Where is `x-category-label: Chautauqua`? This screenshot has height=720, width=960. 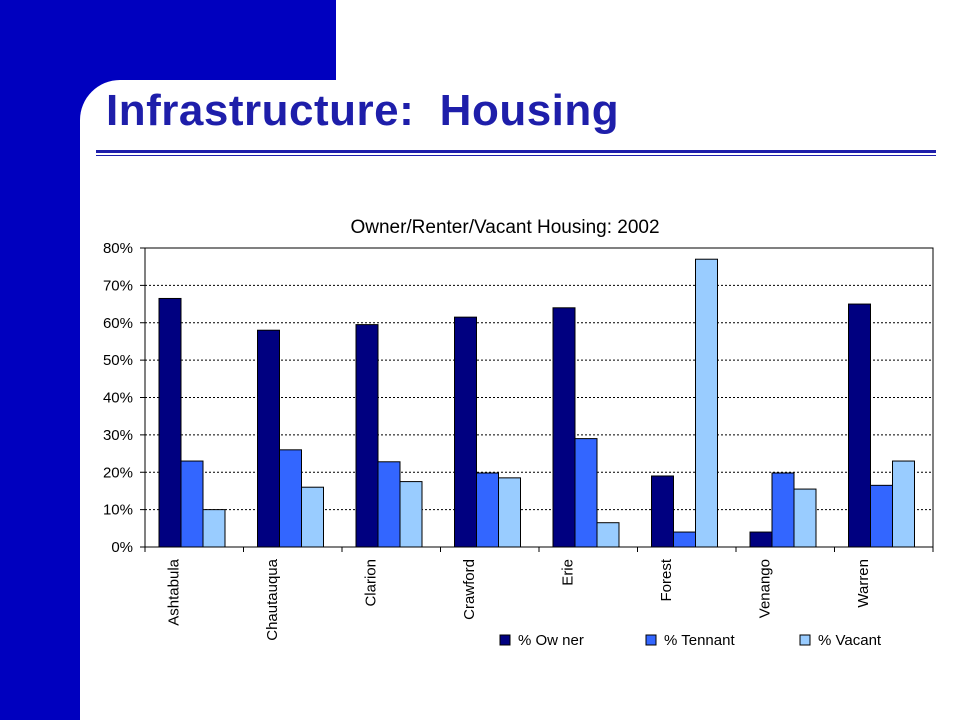 x-category-label: Chautauqua is located at coordinates (272, 599).